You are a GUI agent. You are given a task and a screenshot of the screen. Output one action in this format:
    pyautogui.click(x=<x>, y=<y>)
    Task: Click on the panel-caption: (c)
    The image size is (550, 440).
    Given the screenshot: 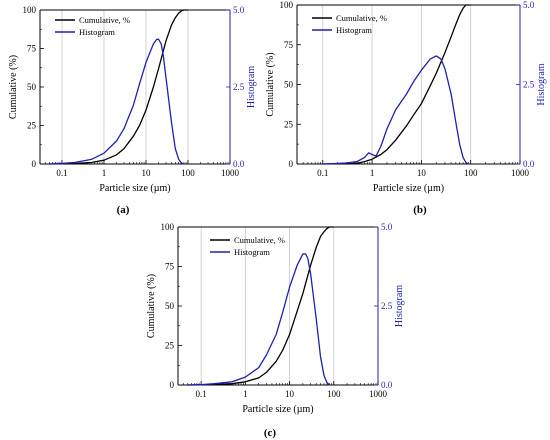 What is the action you would take?
    pyautogui.click(x=270, y=433)
    